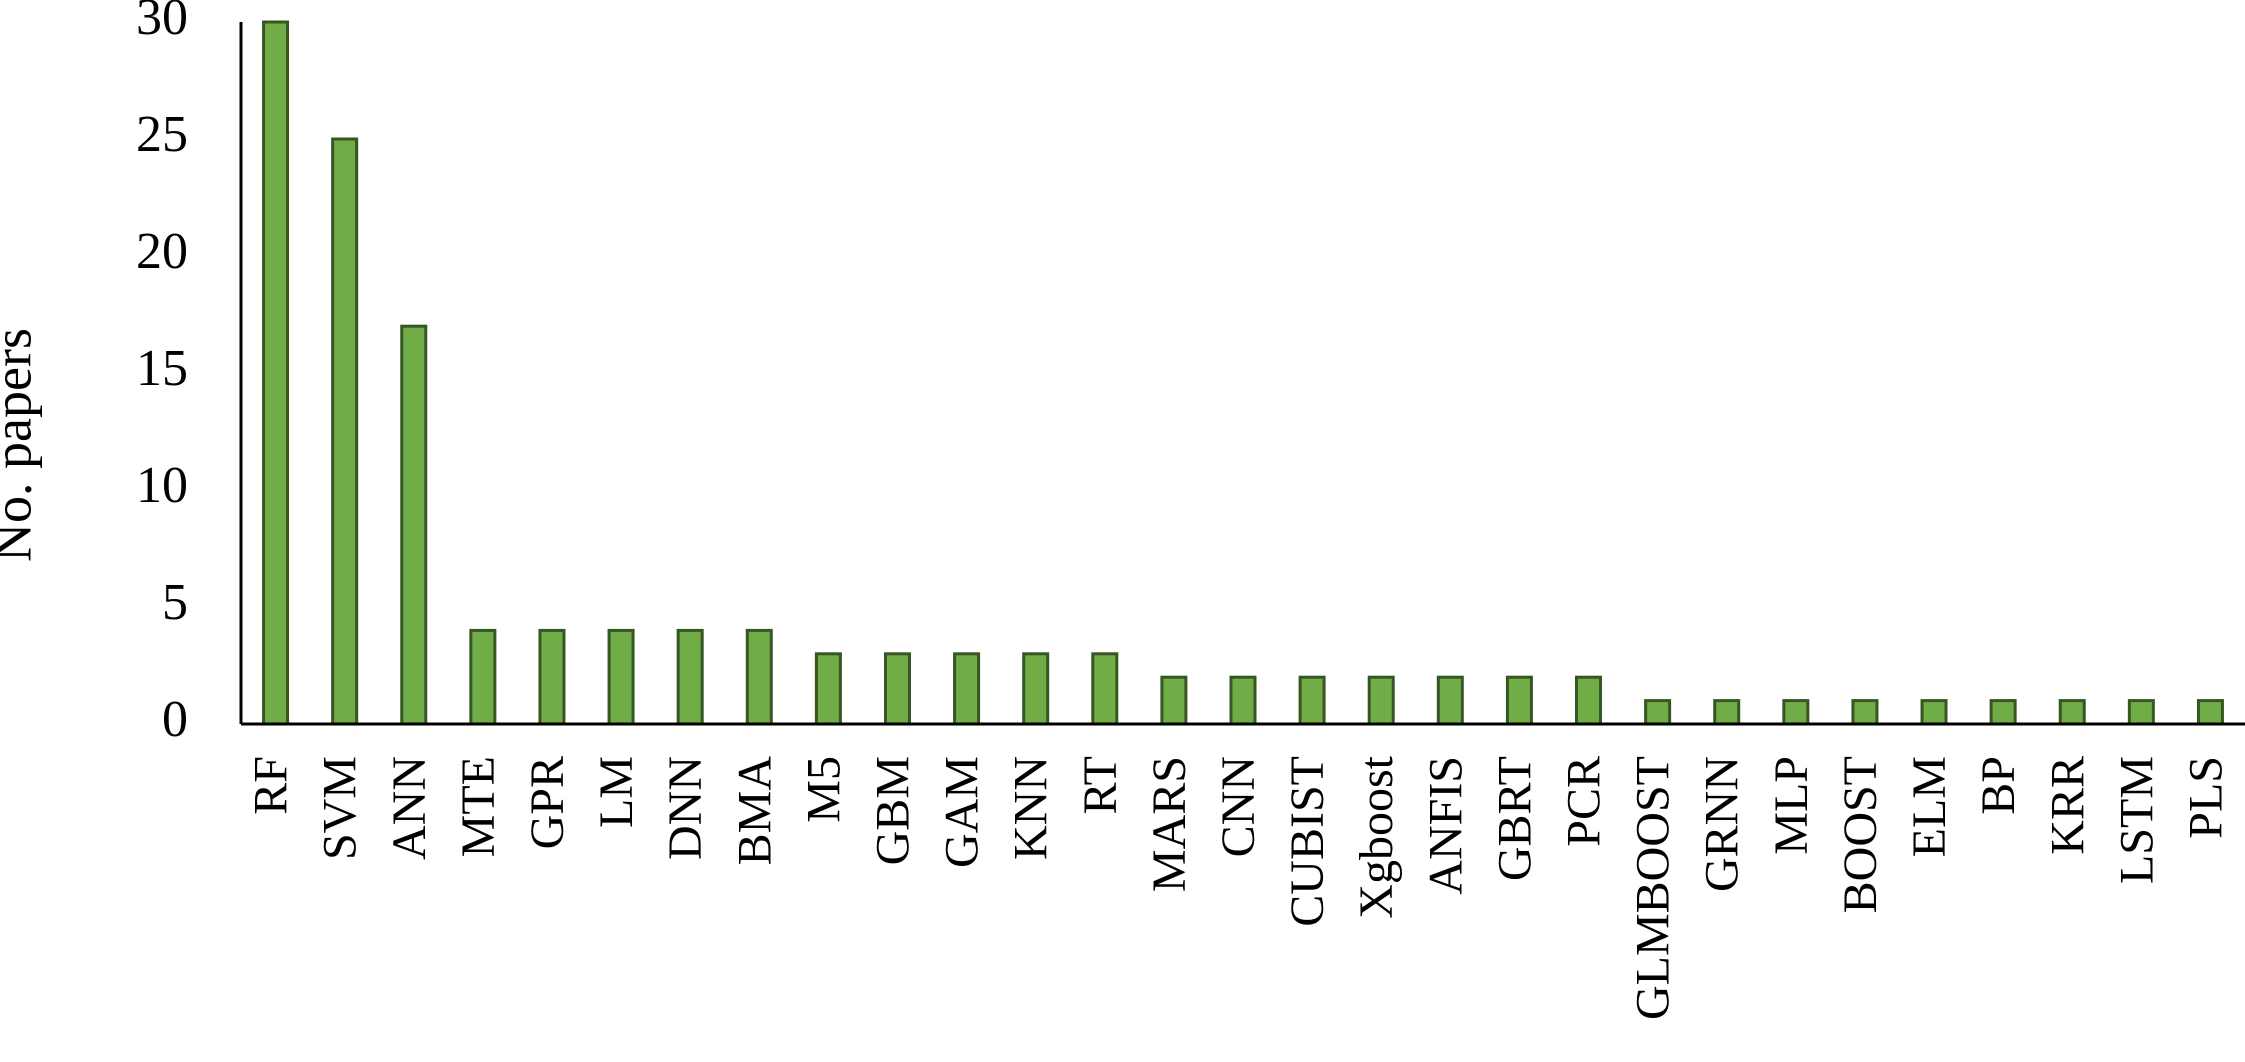 This screenshot has height=1062, width=2245. What do you see at coordinates (162, 485) in the screenshot?
I see `y-tick-label: 10` at bounding box center [162, 485].